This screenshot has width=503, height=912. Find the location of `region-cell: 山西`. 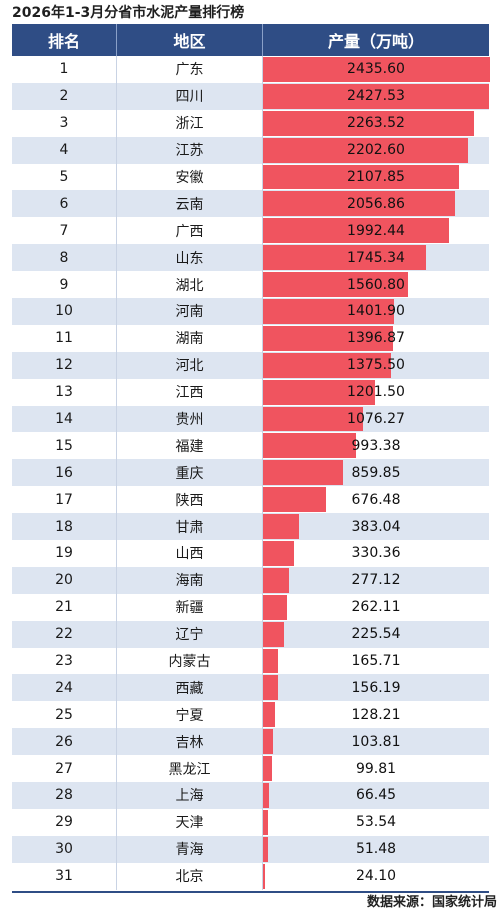

region-cell: 山西 is located at coordinates (190, 553).